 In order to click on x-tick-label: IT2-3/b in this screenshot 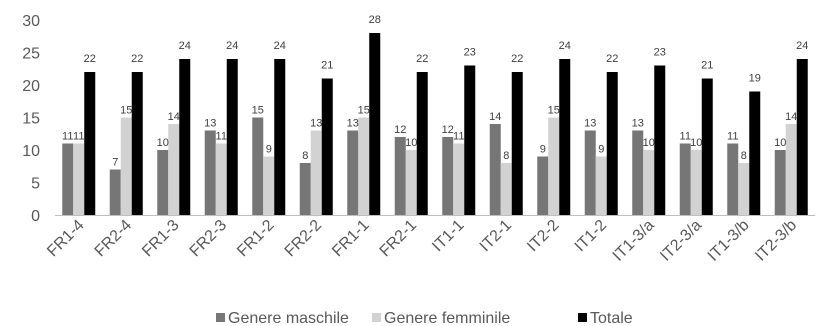, I will do `click(776, 241)`.